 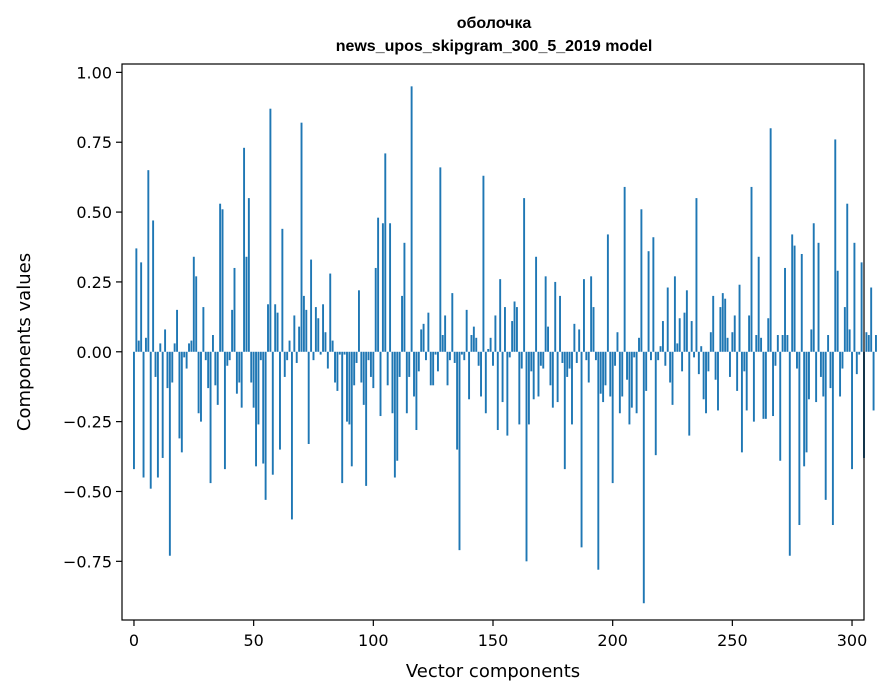 What do you see at coordinates (852, 640) in the screenshot?
I see `x-tick-label-300: 300` at bounding box center [852, 640].